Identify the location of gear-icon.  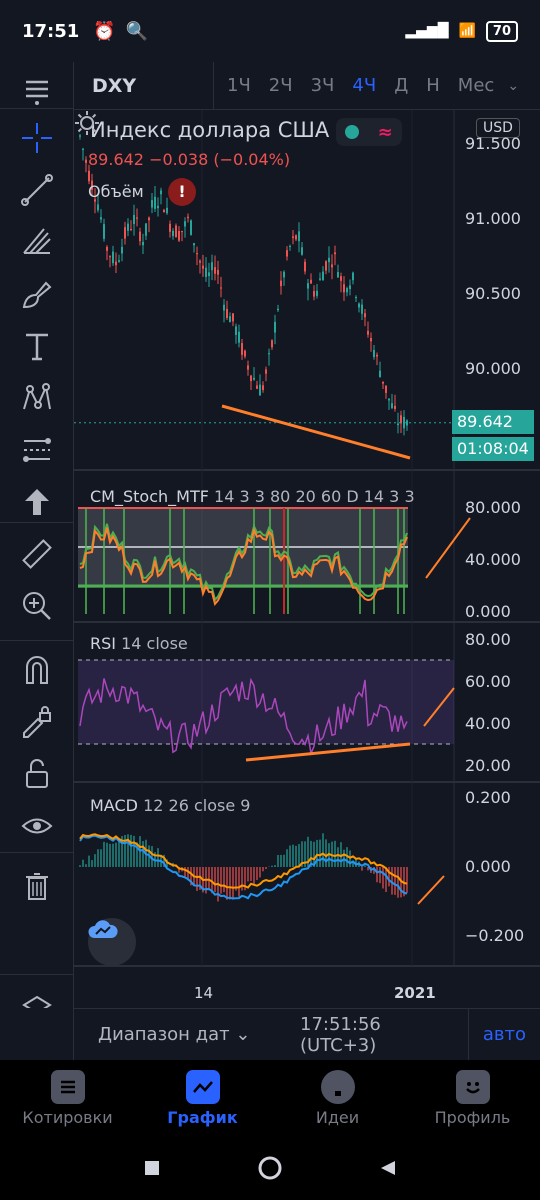
(87, 123).